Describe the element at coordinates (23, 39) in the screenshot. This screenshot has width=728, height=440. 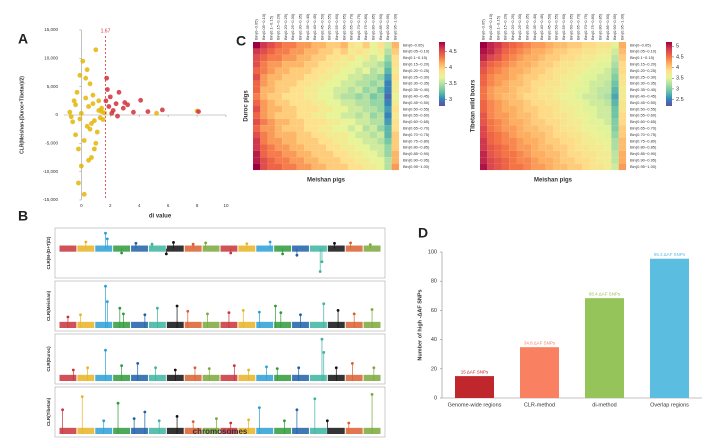
I see `panel-label: A` at that location.